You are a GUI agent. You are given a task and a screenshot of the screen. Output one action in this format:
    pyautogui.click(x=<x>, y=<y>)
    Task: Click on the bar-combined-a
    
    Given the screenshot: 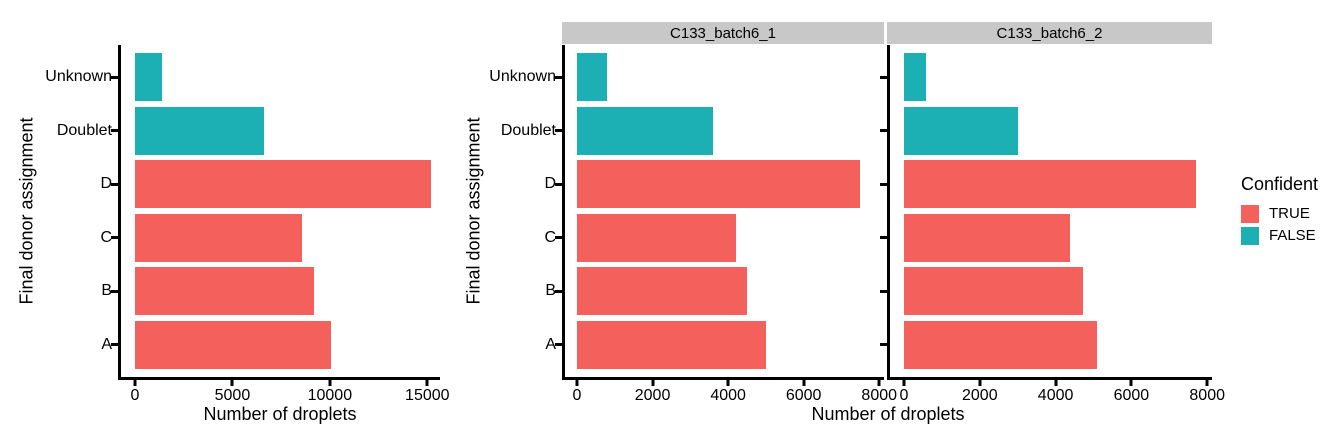 What is the action you would take?
    pyautogui.click(x=233, y=344)
    